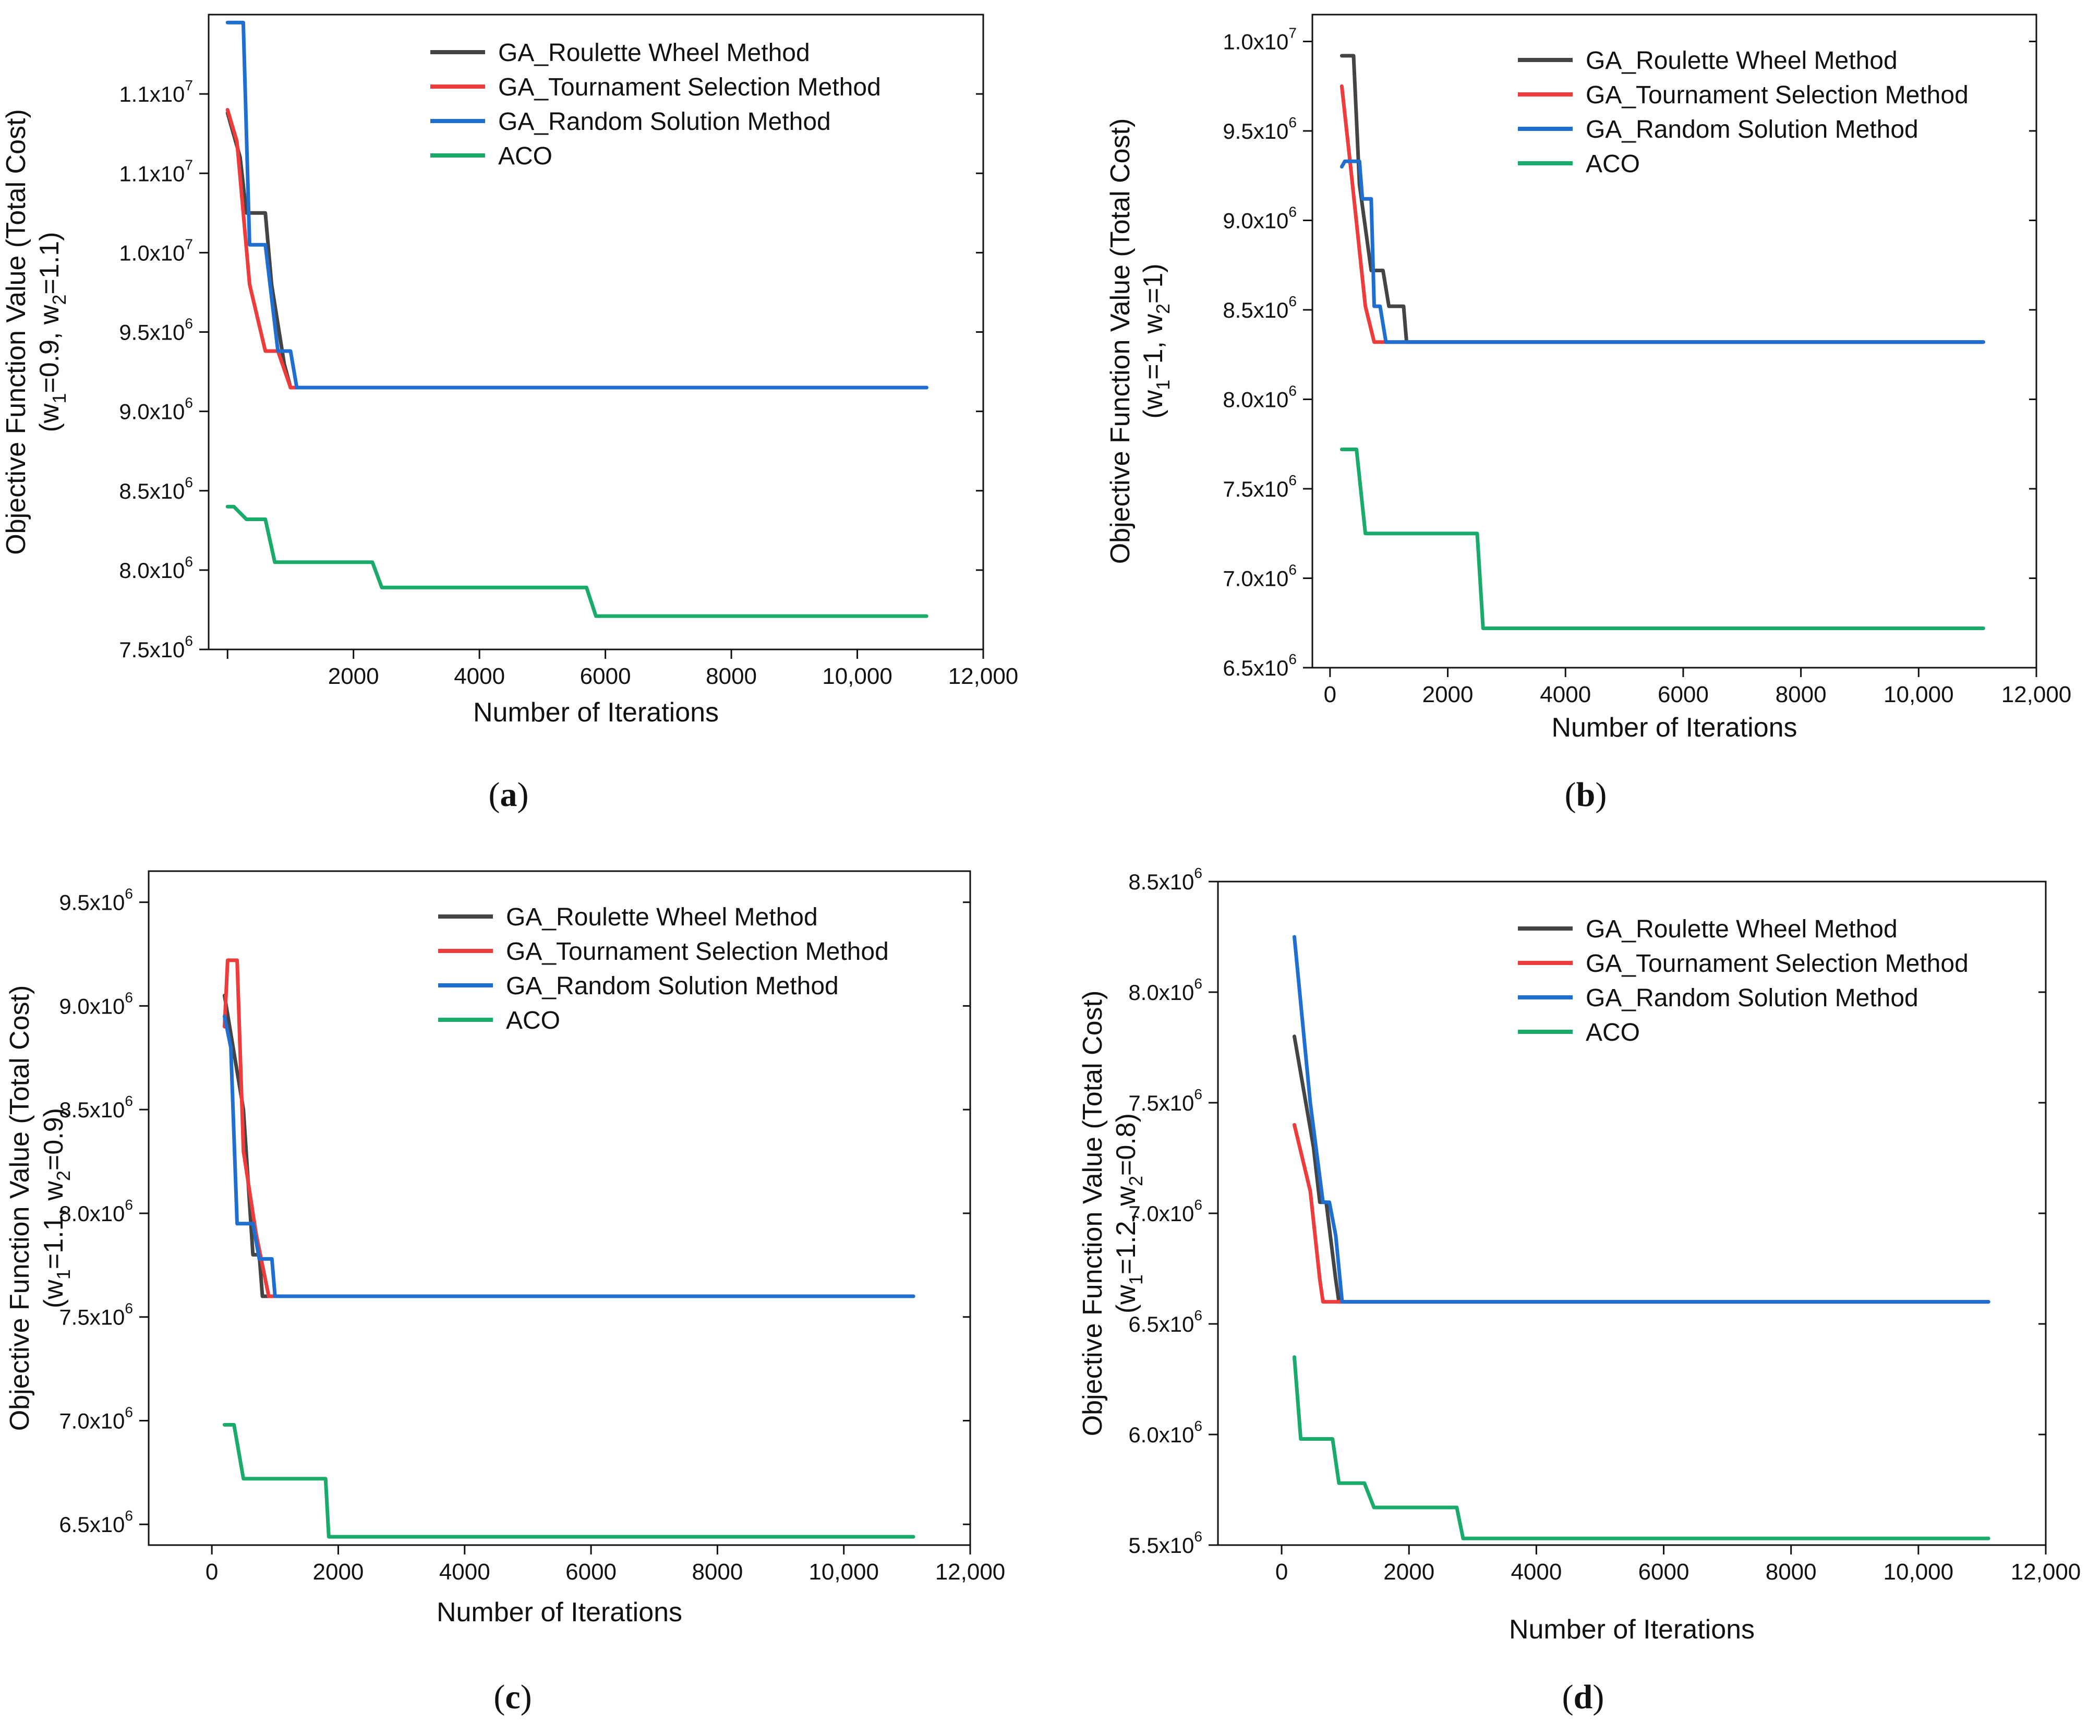  What do you see at coordinates (1156, 340) in the screenshot?
I see `y-axis-weights-label: (w1=1, w2=1)` at bounding box center [1156, 340].